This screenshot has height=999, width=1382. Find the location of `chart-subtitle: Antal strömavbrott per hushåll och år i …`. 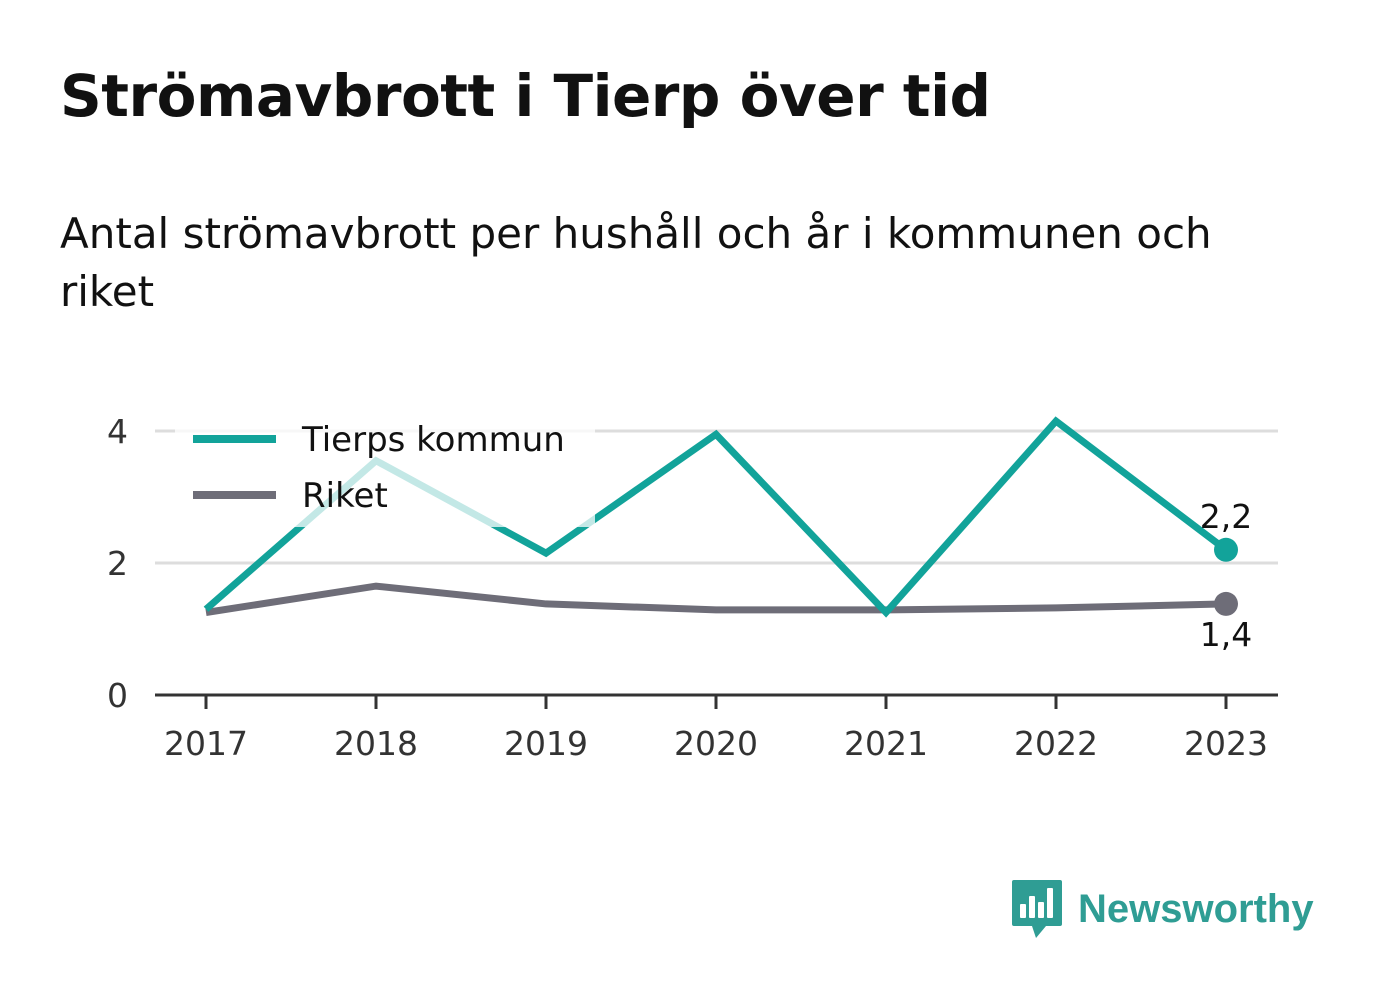

chart-subtitle: Antal strömavbrott per hushåll och år i … is located at coordinates (636, 262).